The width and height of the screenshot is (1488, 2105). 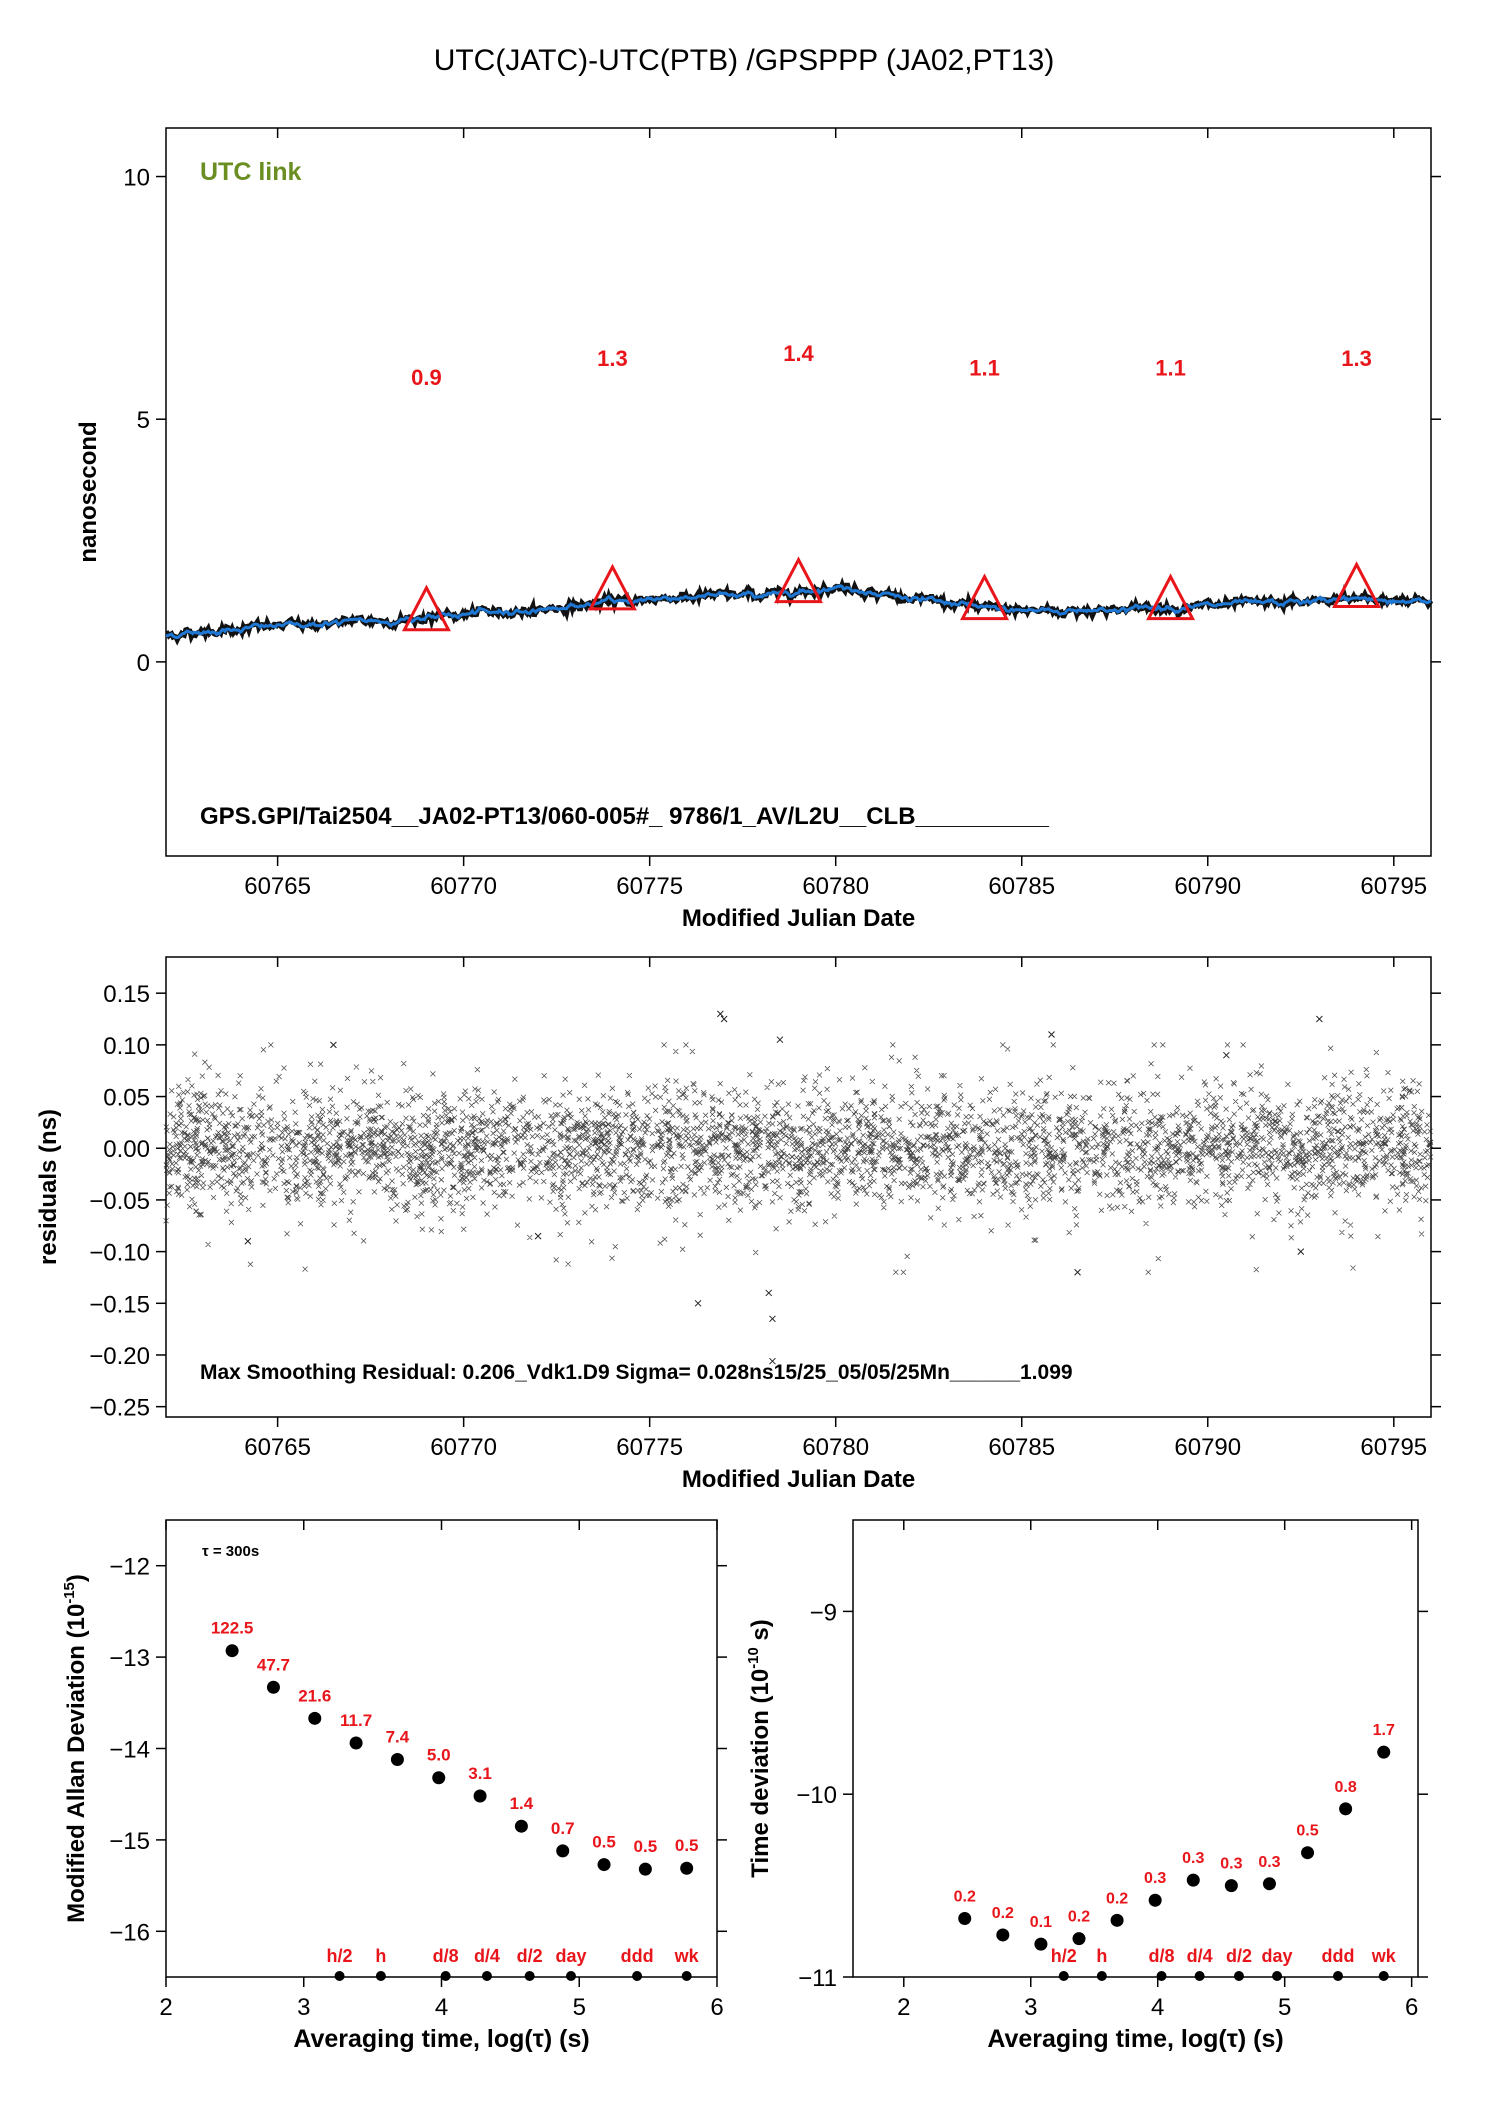 What do you see at coordinates (463, 886) in the screenshot?
I see `link-x-tick-label: 60770` at bounding box center [463, 886].